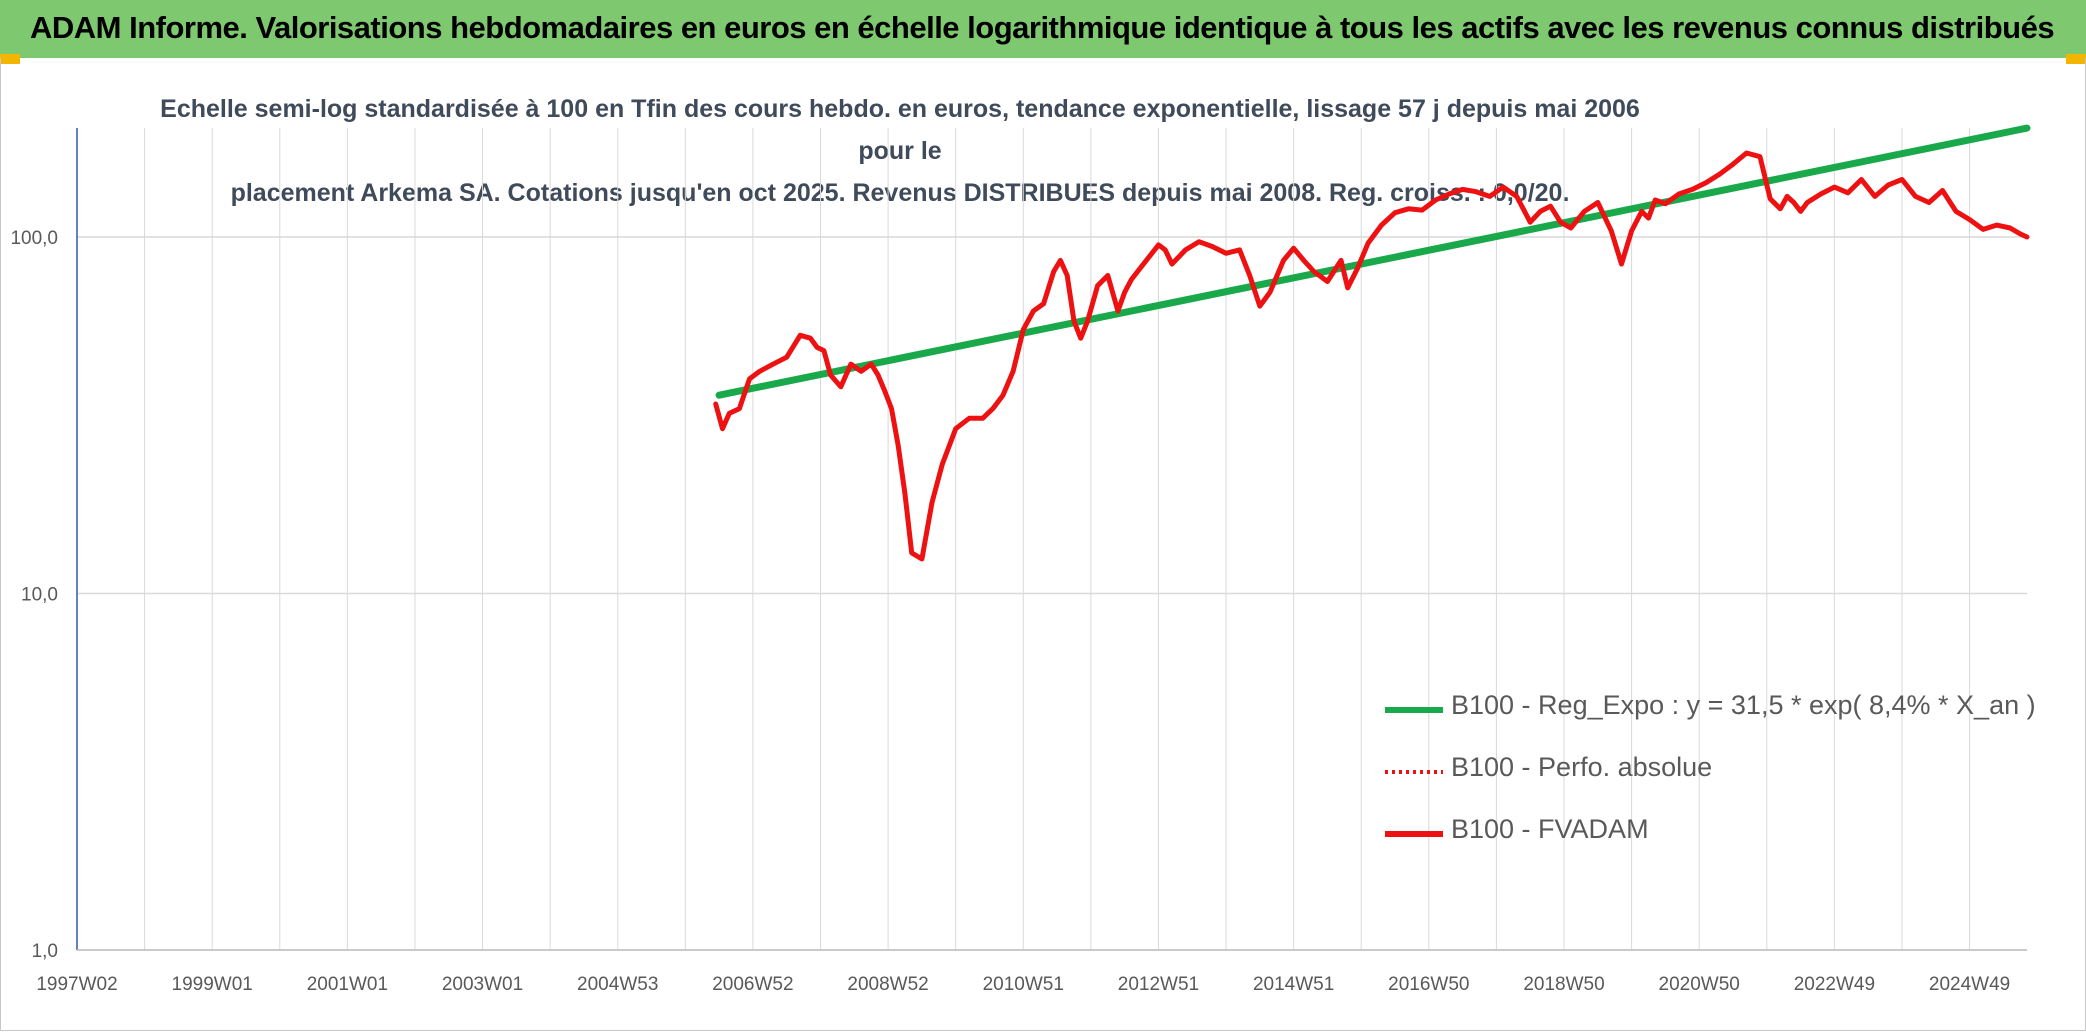 The width and height of the screenshot is (2086, 1033). Describe the element at coordinates (617, 984) in the screenshot. I see `x-tick-label: 2004W53` at that location.